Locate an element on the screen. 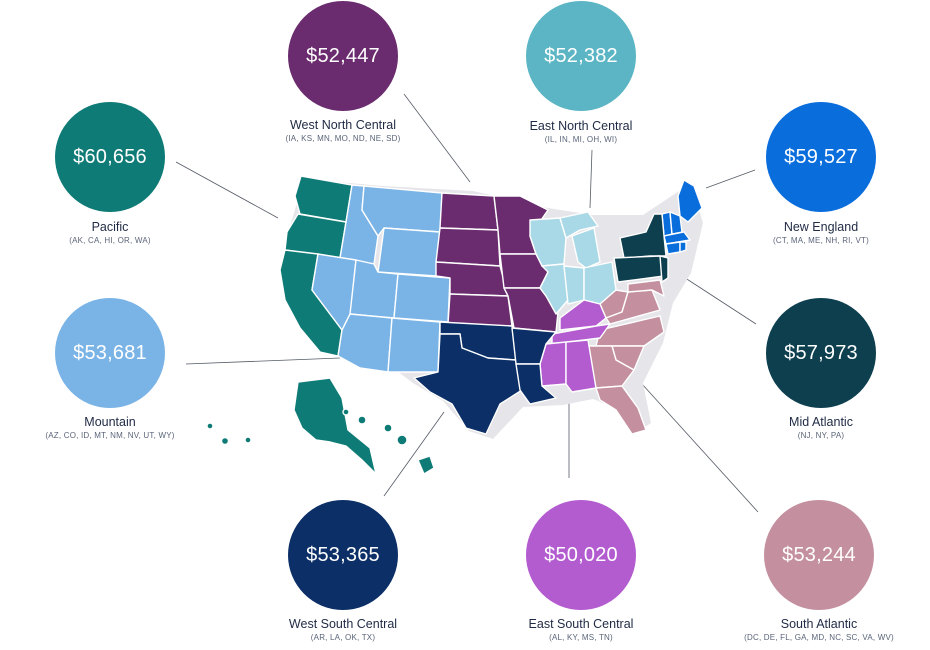 Image resolution: width=930 pixels, height=650 pixels. label-new-england: New England (CT, MA, ME, NH, RI, VT) is located at coordinates (820, 232).